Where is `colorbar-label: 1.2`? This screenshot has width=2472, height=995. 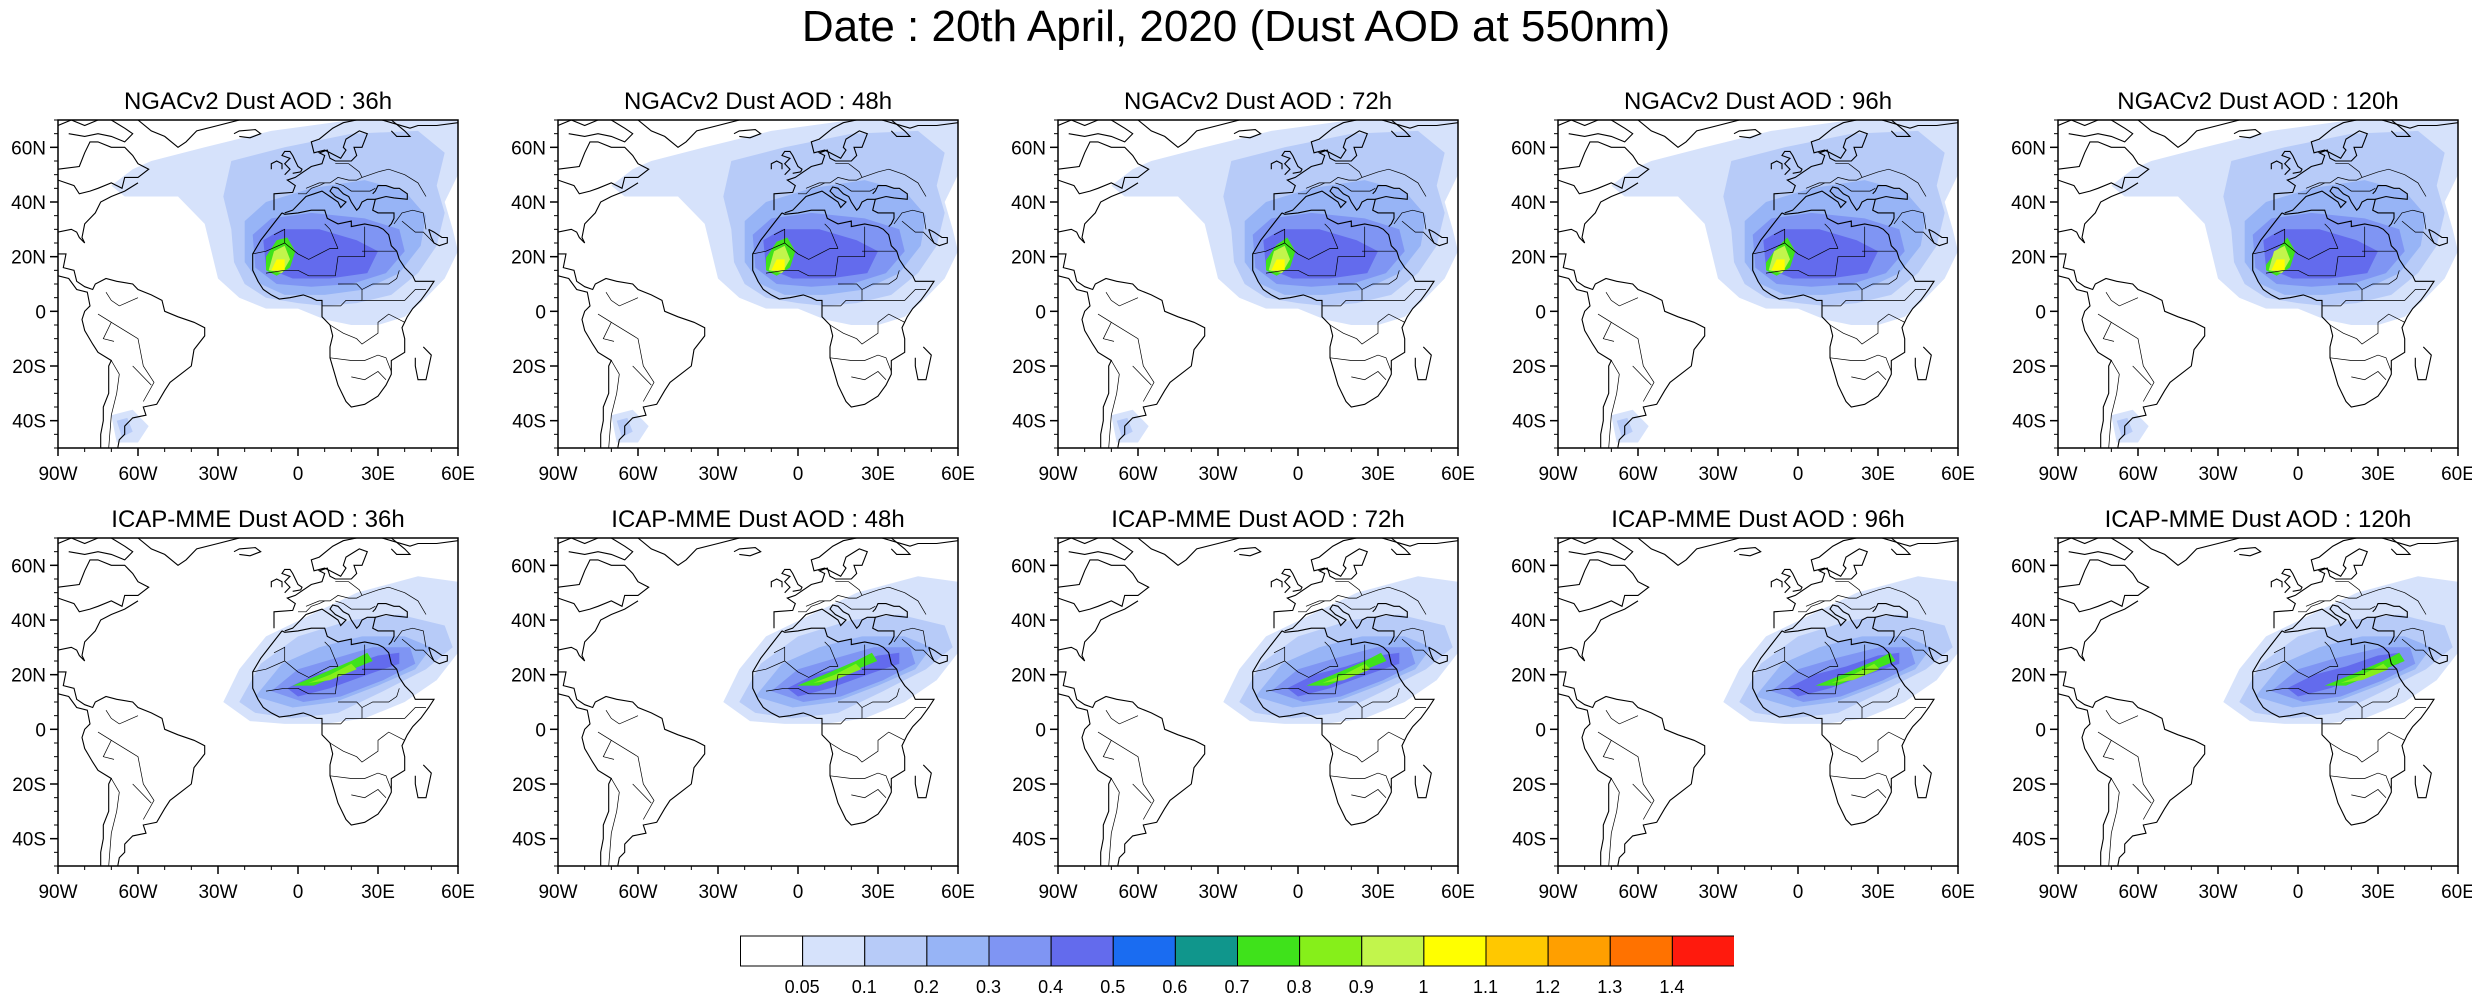 colorbar-label: 1.2 is located at coordinates (1547, 986).